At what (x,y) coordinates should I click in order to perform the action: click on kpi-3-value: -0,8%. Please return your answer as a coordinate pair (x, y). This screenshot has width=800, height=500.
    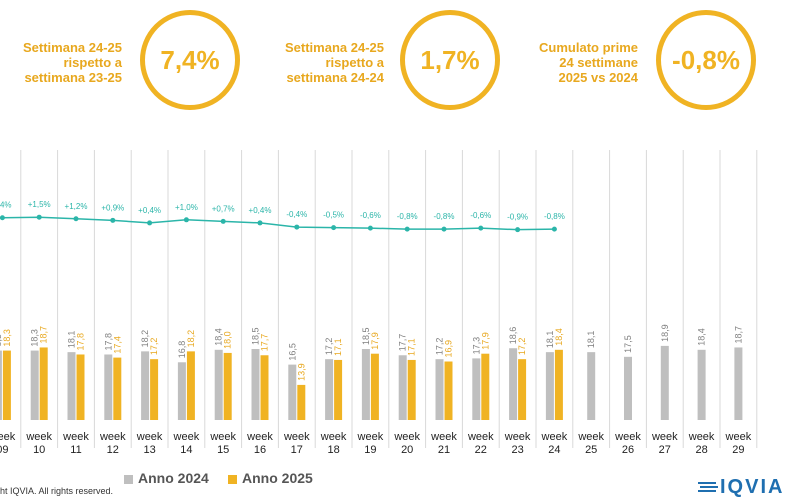
    Looking at the image, I should click on (706, 59).